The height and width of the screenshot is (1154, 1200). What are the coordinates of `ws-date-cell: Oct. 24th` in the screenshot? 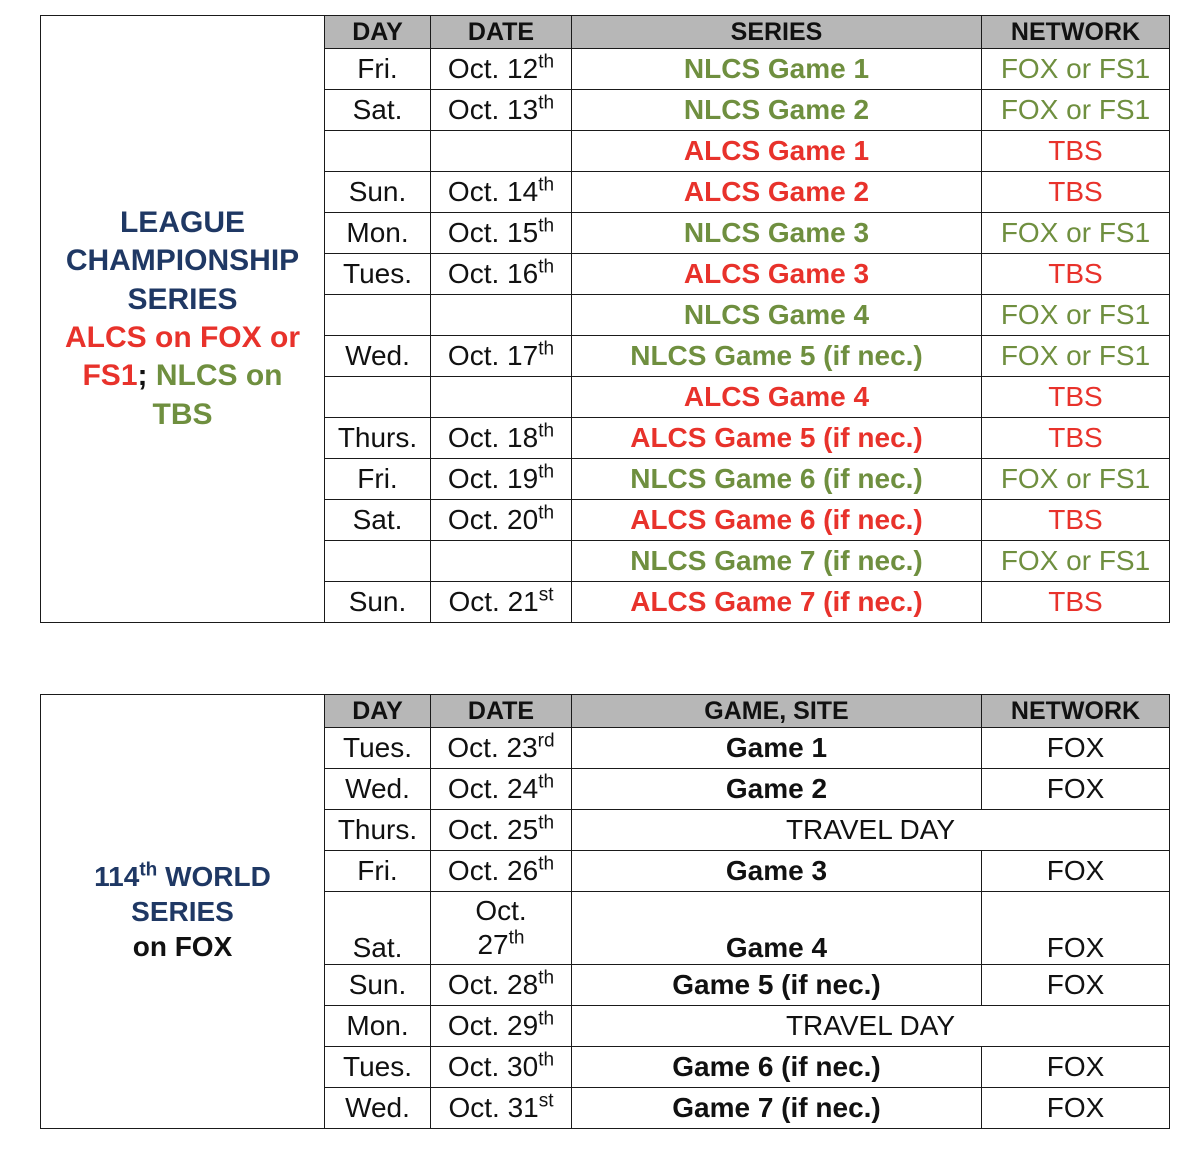 It's located at (501, 789).